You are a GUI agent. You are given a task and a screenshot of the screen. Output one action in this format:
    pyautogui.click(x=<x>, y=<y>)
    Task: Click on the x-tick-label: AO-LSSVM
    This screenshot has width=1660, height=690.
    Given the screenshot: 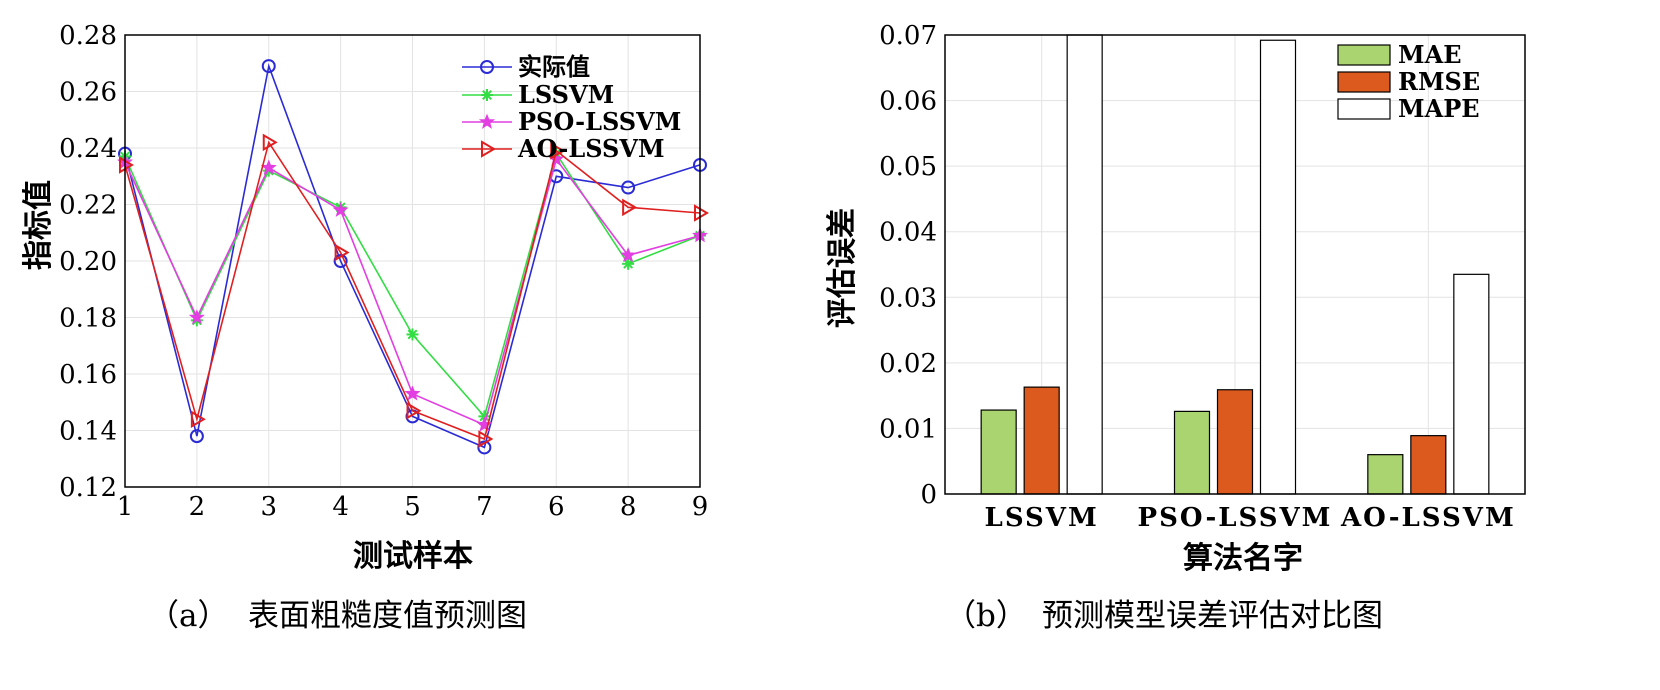 What is the action you would take?
    pyautogui.click(x=1428, y=518)
    